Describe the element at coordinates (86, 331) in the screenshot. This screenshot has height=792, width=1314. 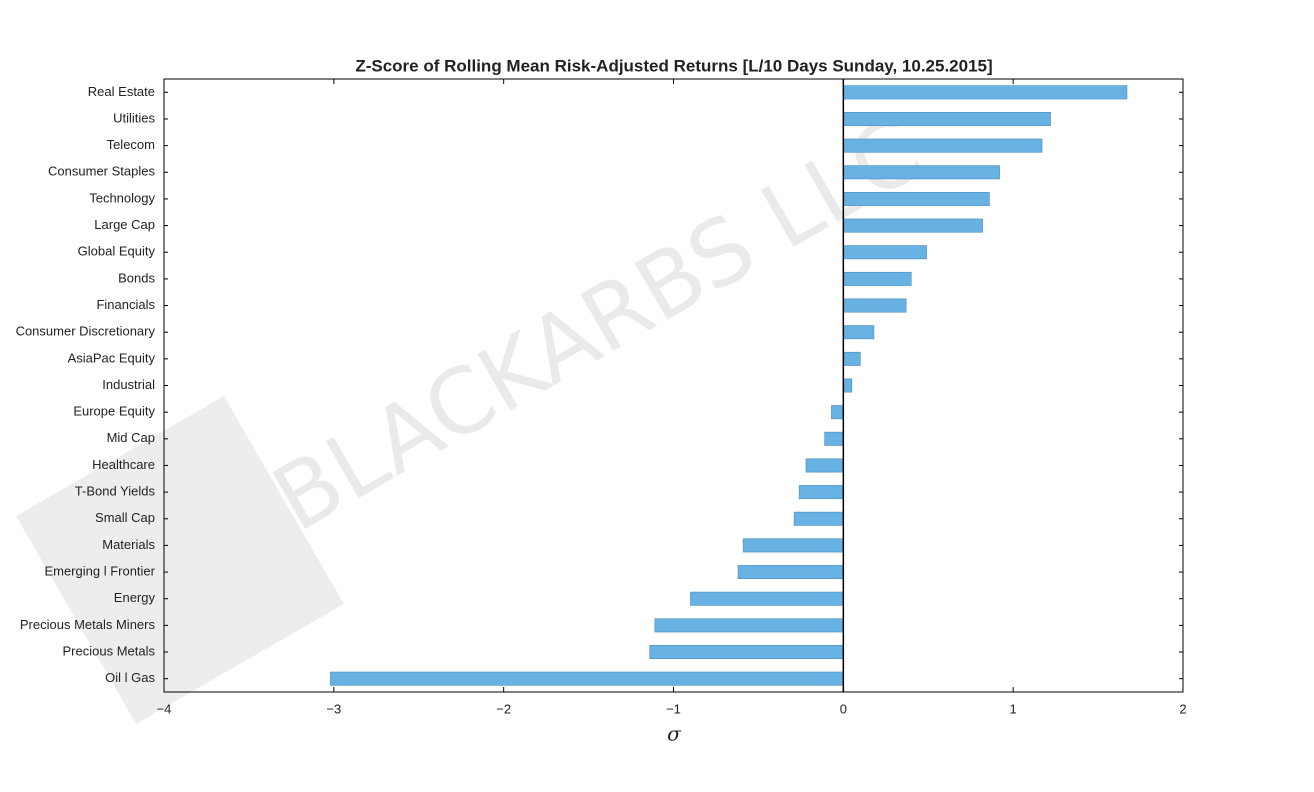
I see `y-tick-label: Consumer Discretionary` at that location.